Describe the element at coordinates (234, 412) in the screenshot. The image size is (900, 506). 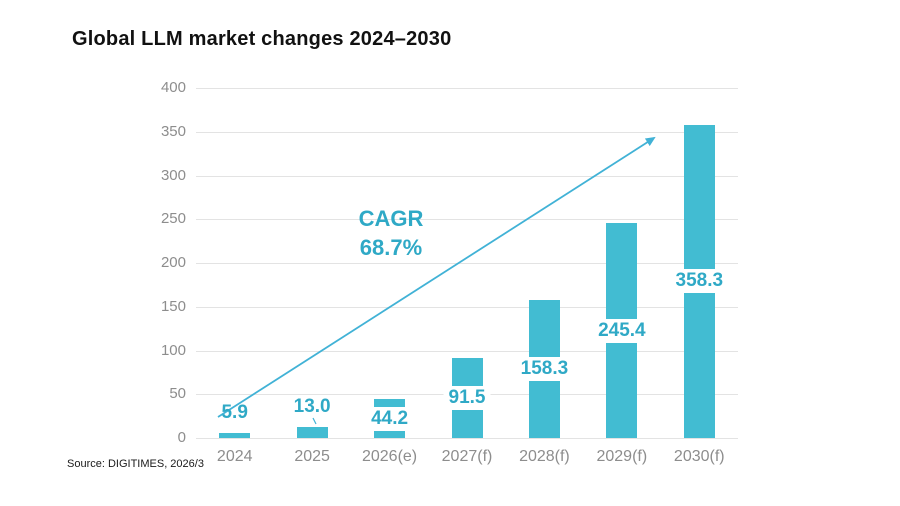
I see `value-label-2024: 5.9` at that location.